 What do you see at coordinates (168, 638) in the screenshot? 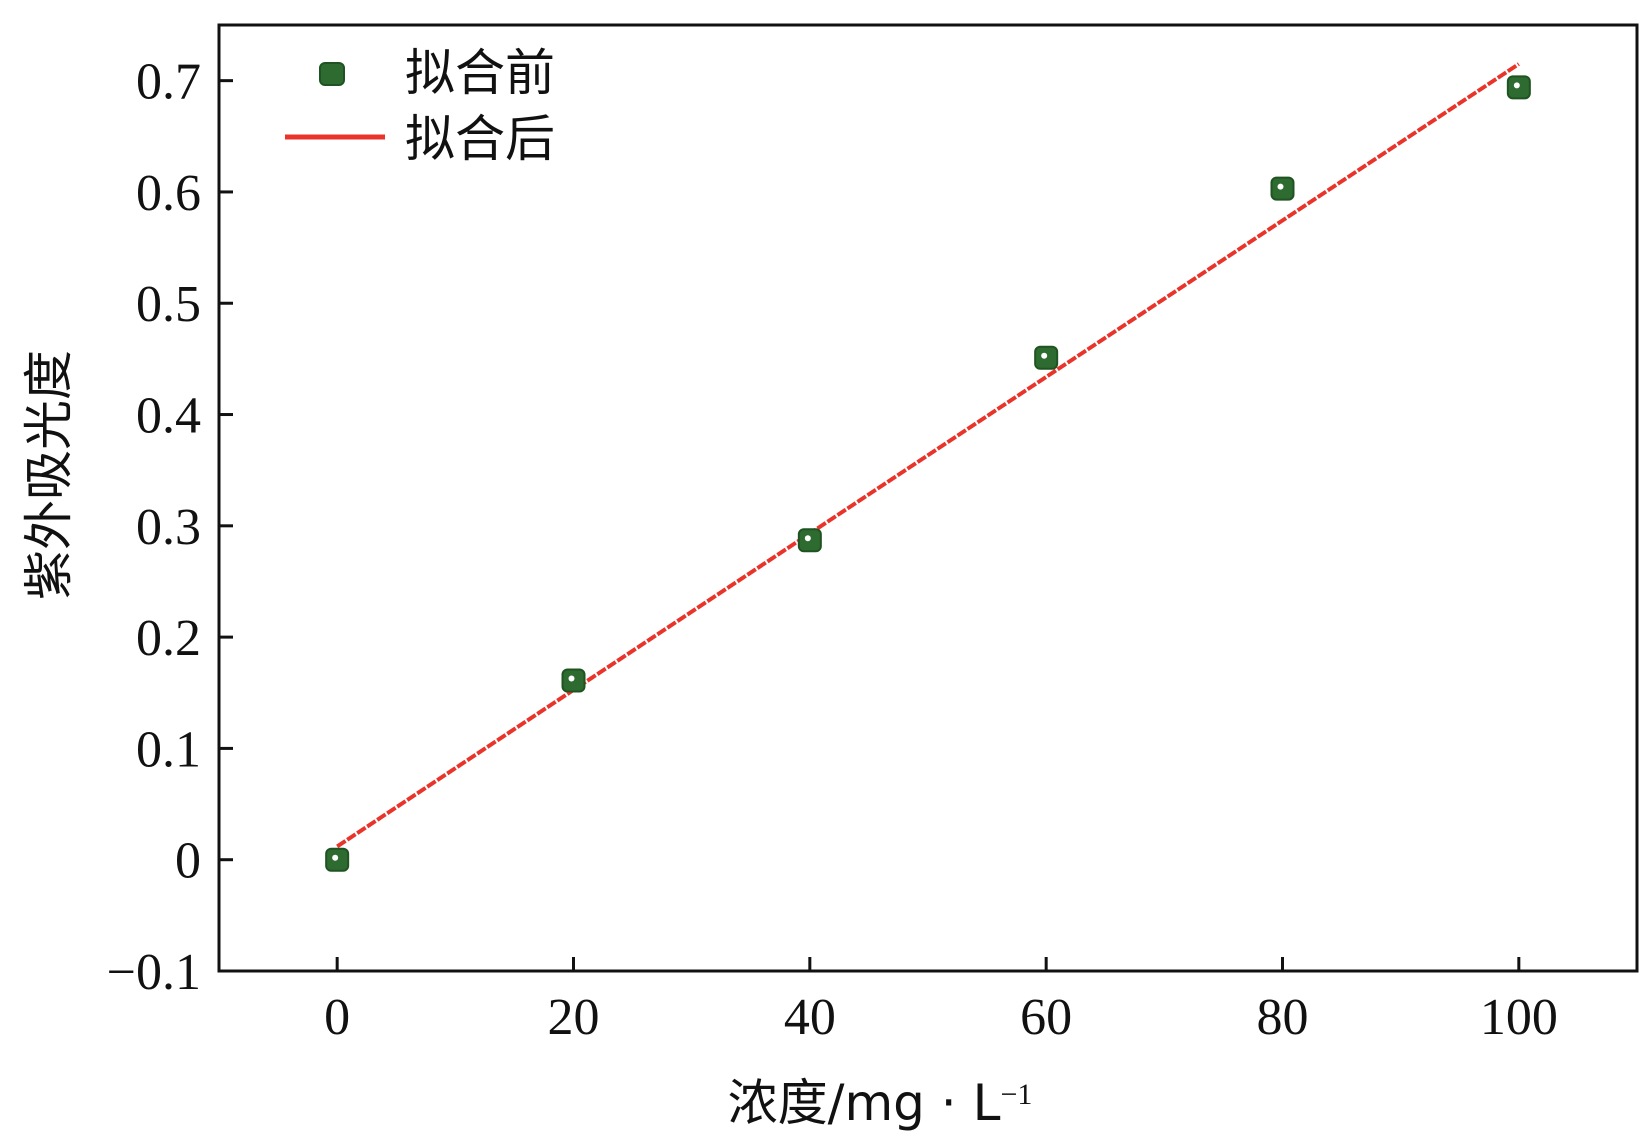
I see `y-tick-label: 0.2` at bounding box center [168, 638].